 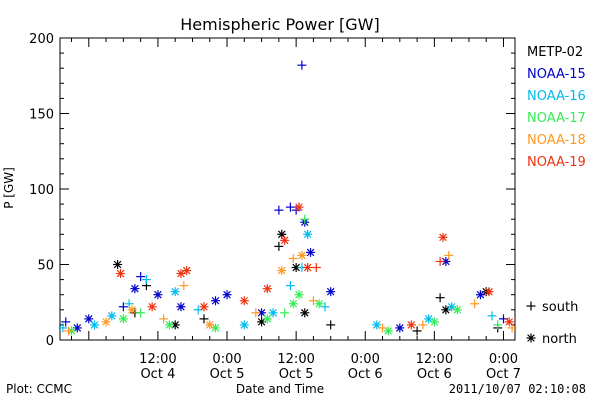 What do you see at coordinates (279, 24) in the screenshot?
I see `chart-title: Hemispheric Power [GW]` at bounding box center [279, 24].